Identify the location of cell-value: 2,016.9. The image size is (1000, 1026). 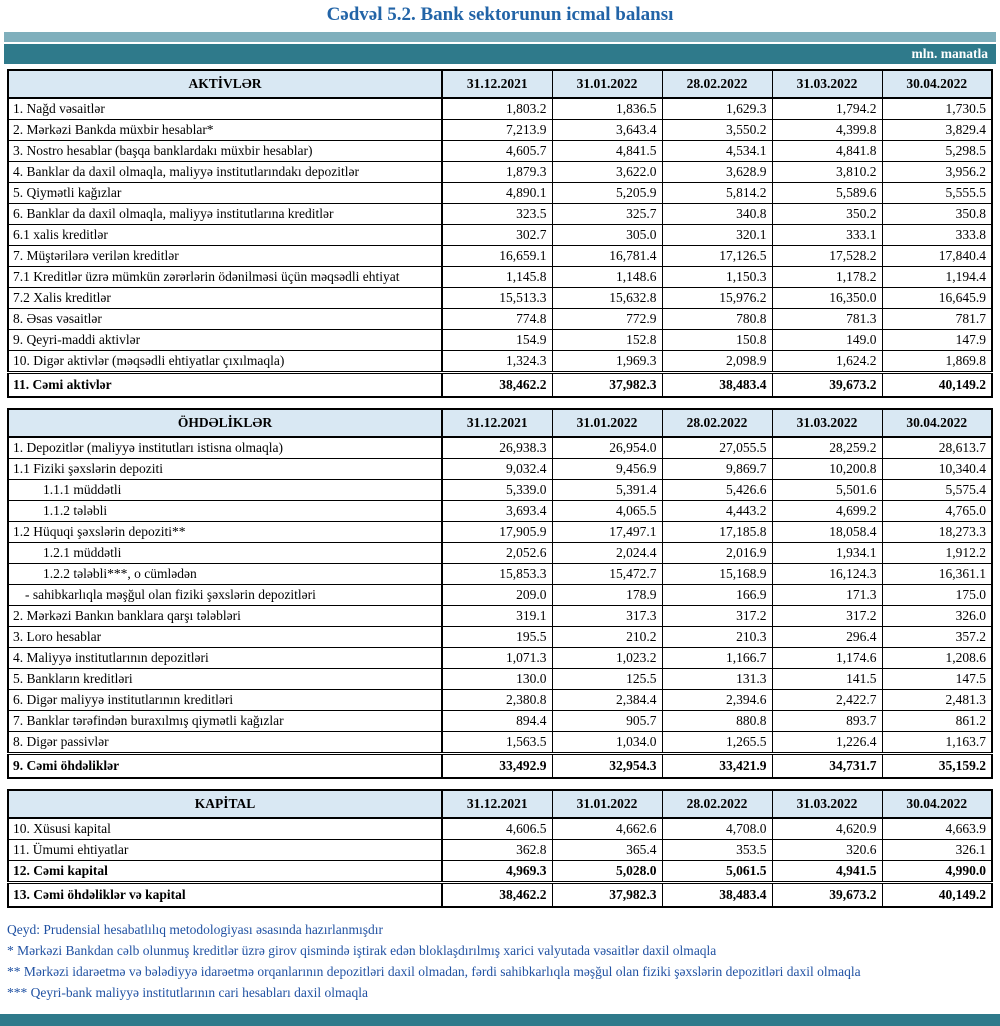
(717, 553).